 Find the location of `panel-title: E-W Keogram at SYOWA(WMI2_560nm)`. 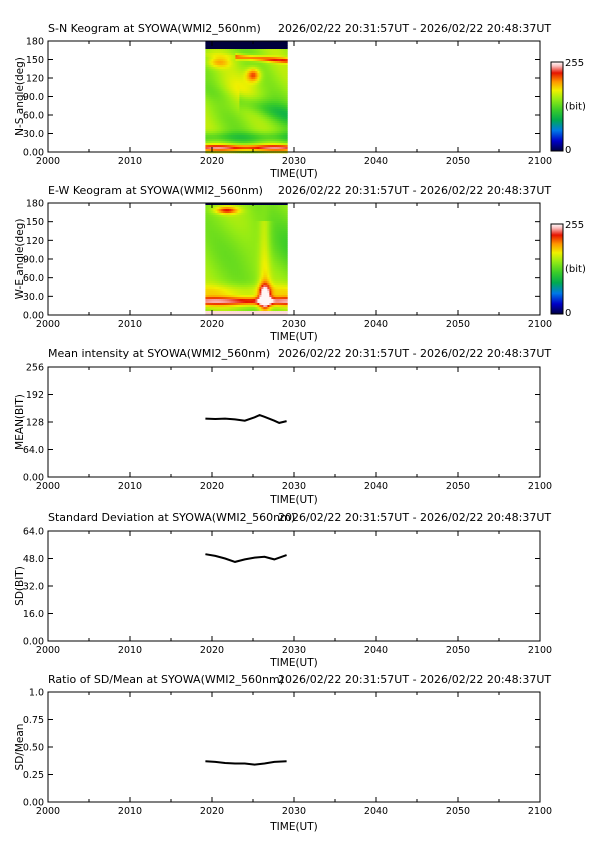

panel-title: E-W Keogram at SYOWA(WMI2_560nm) is located at coordinates (155, 190).